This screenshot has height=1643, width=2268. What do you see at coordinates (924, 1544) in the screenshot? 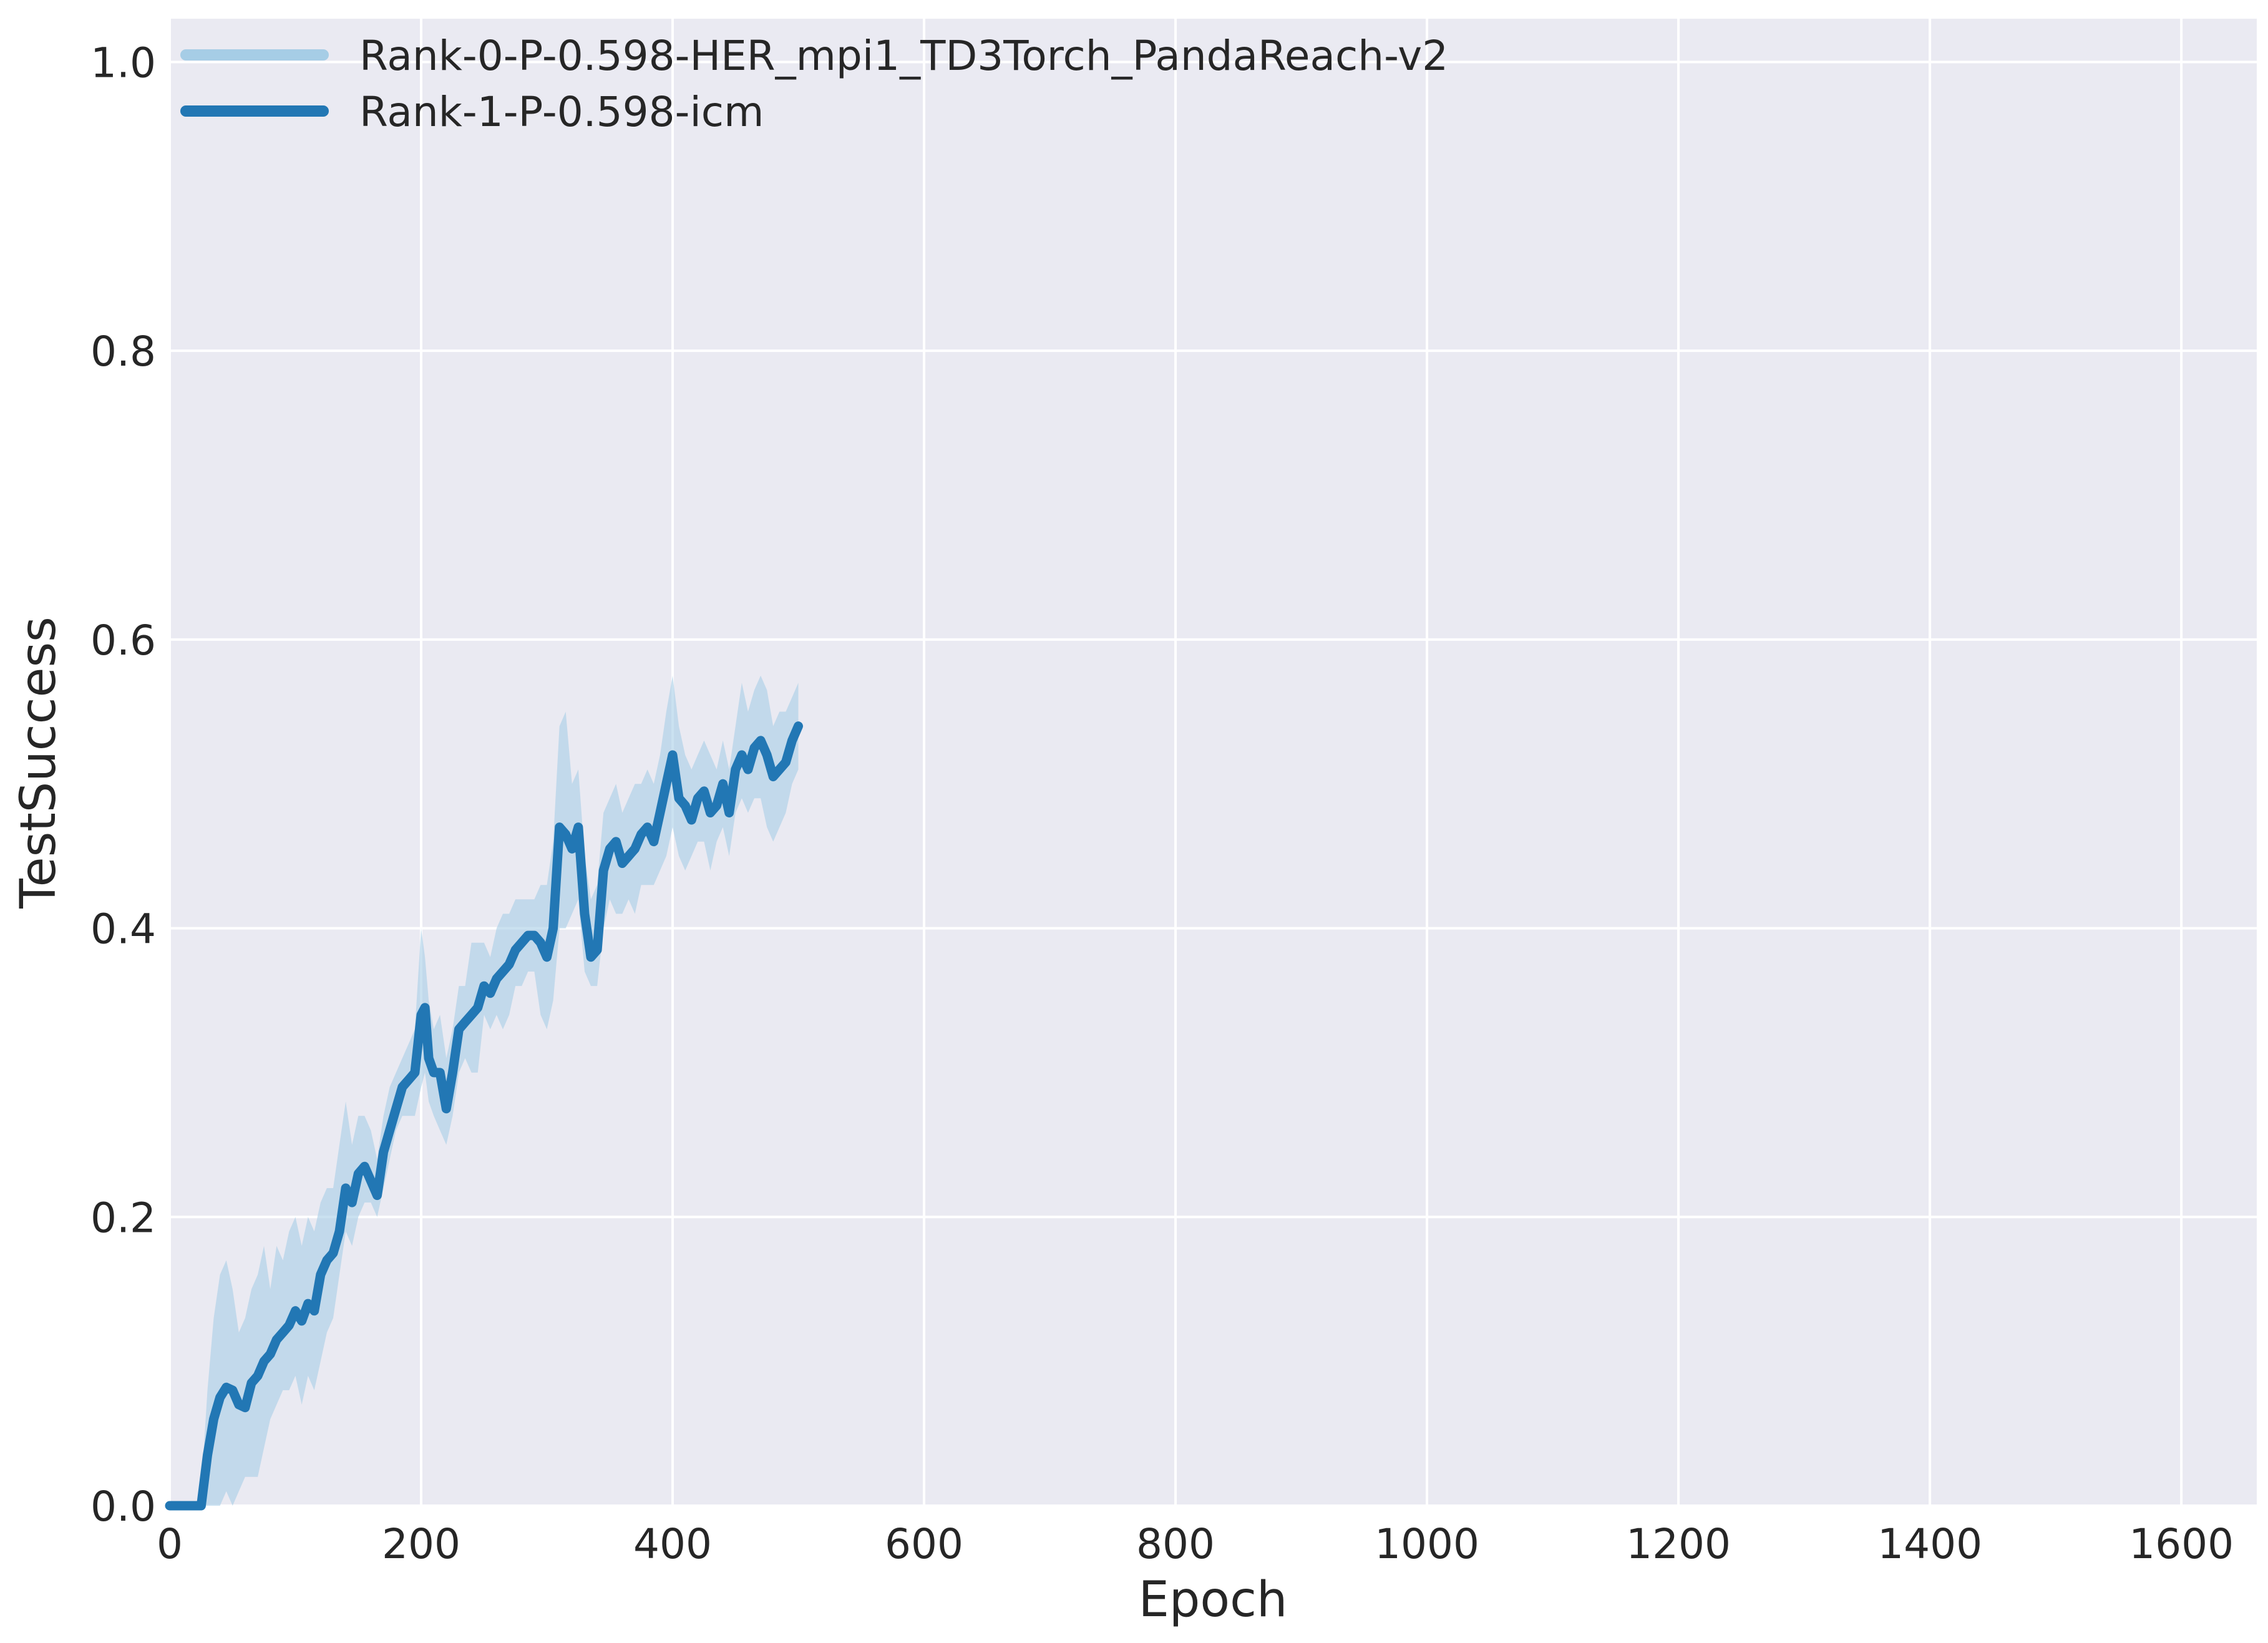
I see `x-tick-label-3: 600` at bounding box center [924, 1544].